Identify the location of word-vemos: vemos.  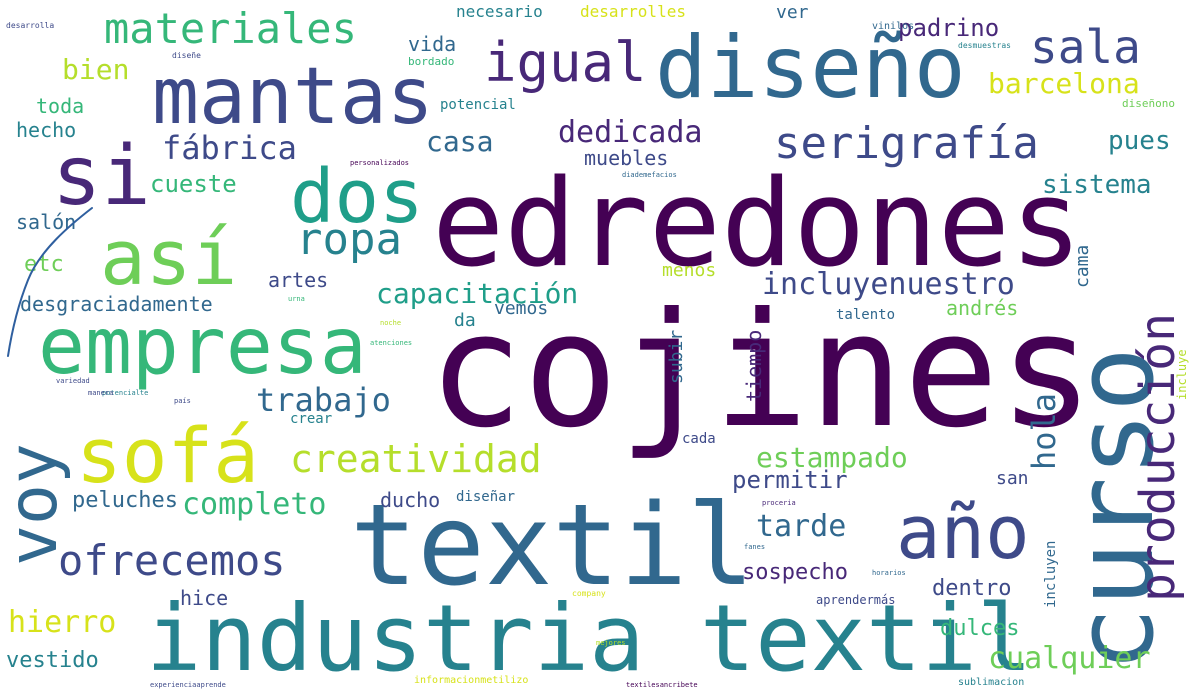
(521, 308).